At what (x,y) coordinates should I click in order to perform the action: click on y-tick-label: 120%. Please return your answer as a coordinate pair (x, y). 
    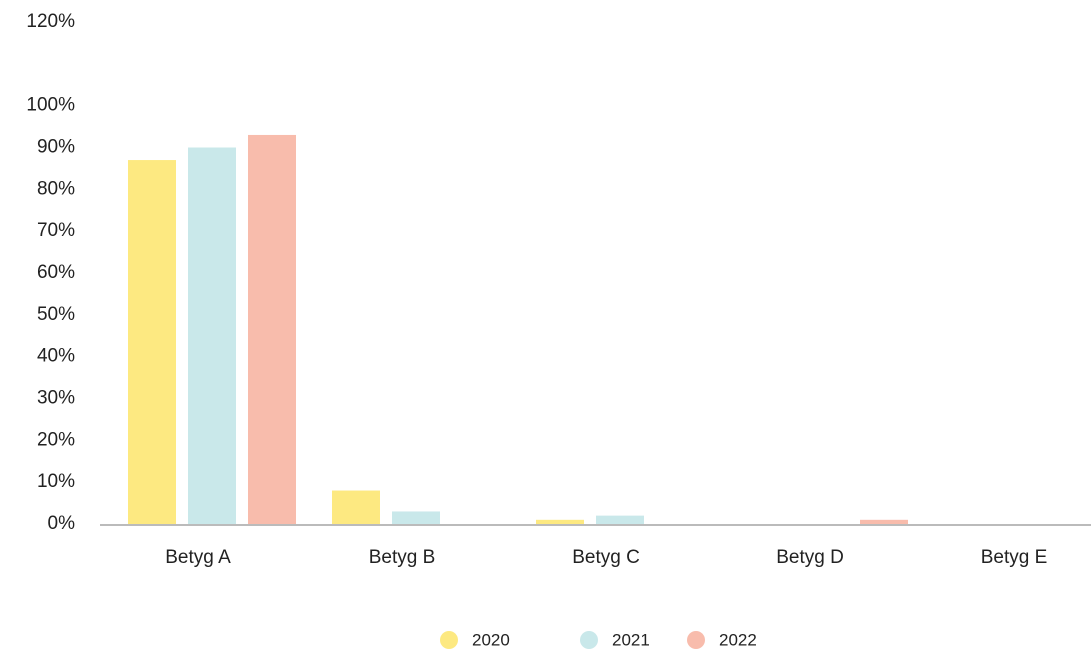
    Looking at the image, I should click on (50, 21).